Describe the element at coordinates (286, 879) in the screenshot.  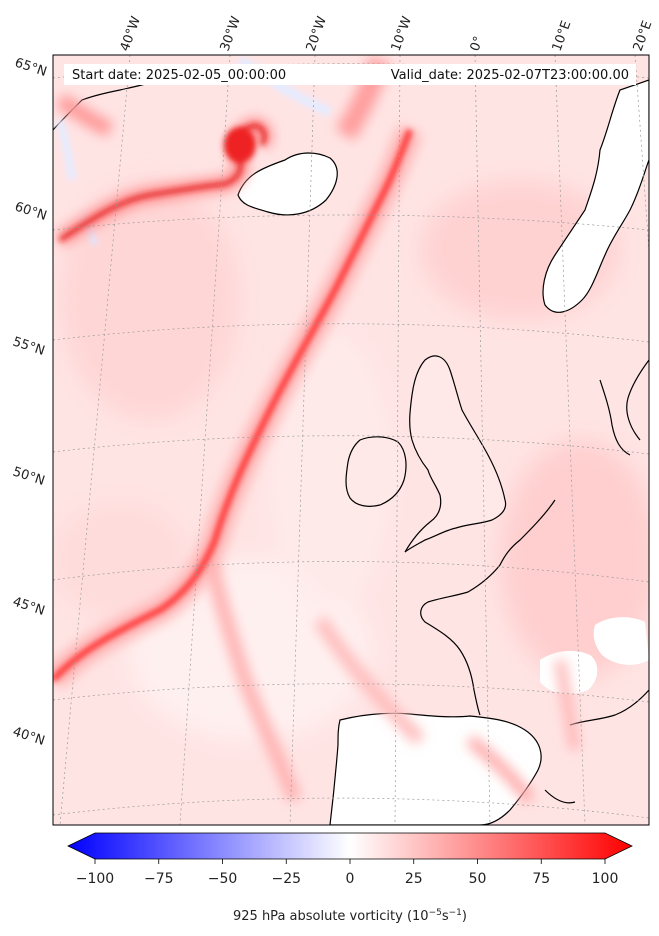
I see `colorbar-tick-label: −25` at that location.